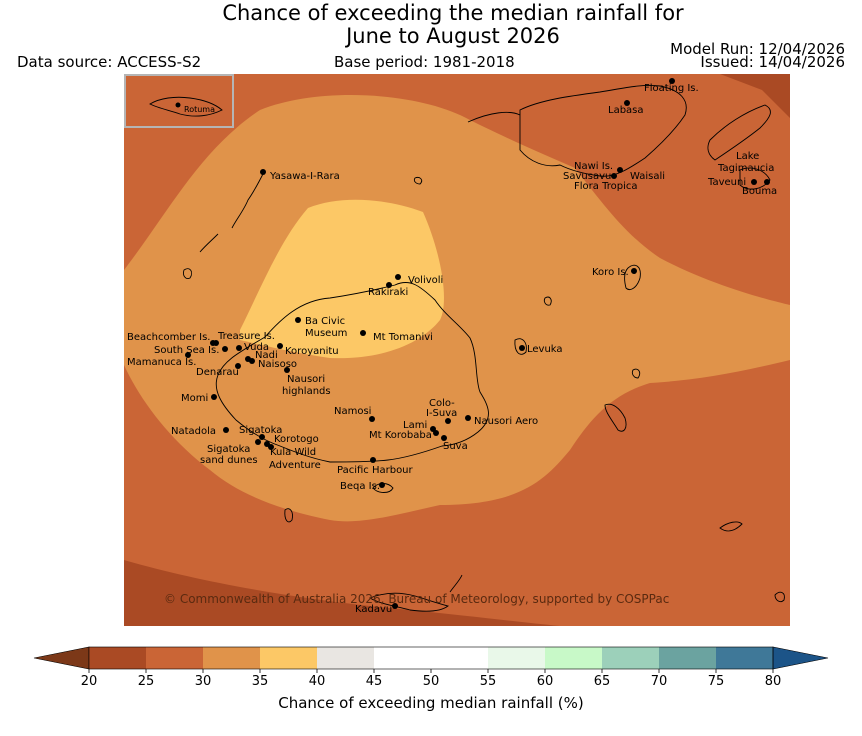  Describe the element at coordinates (280, 346) in the screenshot. I see `place-marker-koroyanitu` at that location.